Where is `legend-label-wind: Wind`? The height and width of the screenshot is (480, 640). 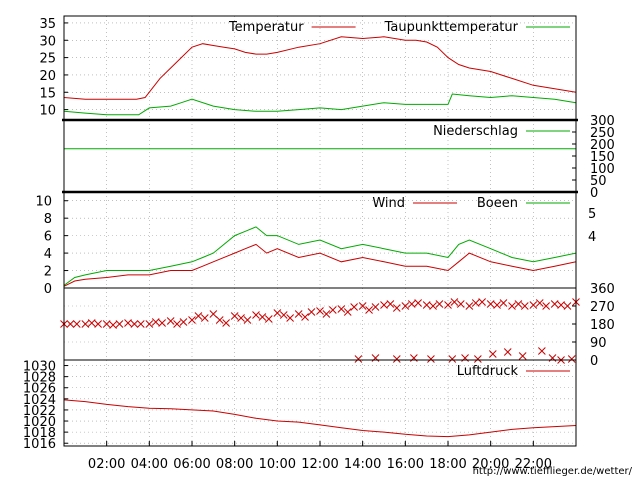
legend-label-wind: Wind is located at coordinates (388, 203).